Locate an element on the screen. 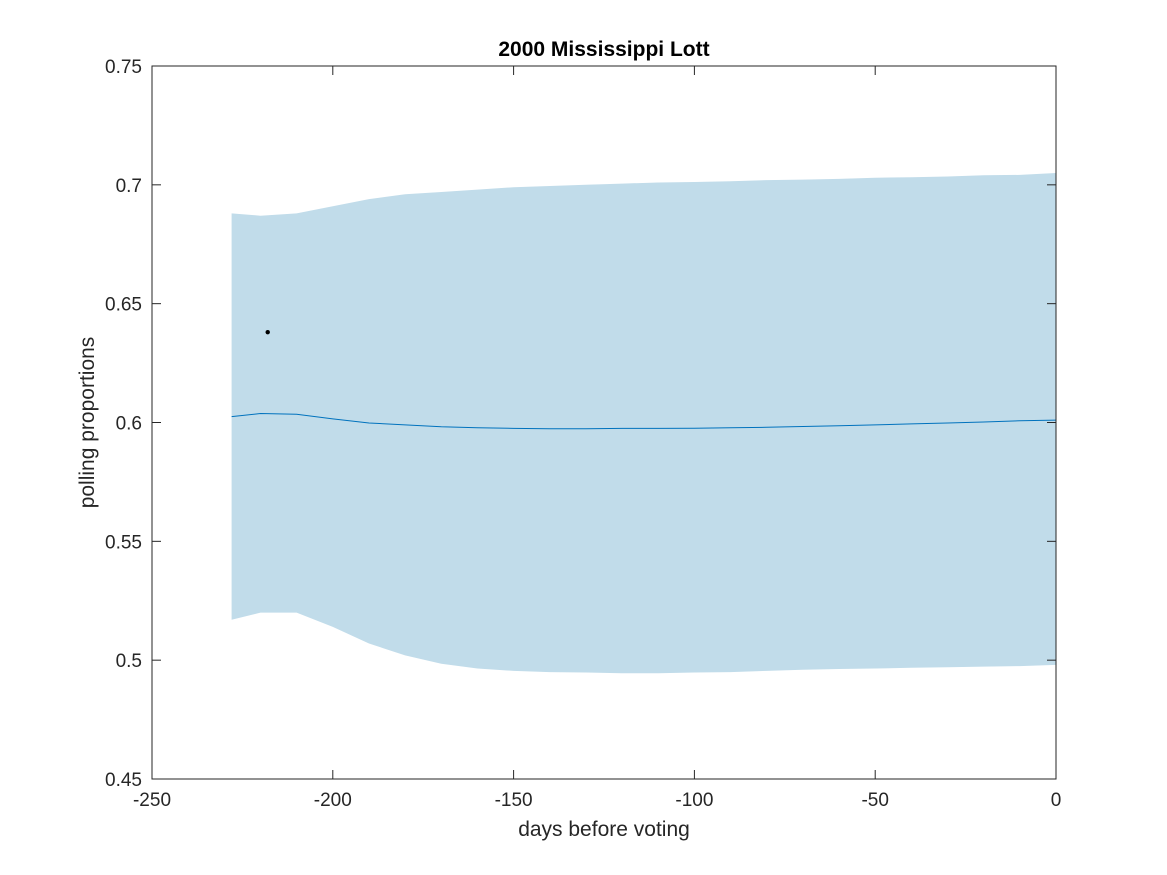 The image size is (1167, 875). points-layer is located at coordinates (267, 332).